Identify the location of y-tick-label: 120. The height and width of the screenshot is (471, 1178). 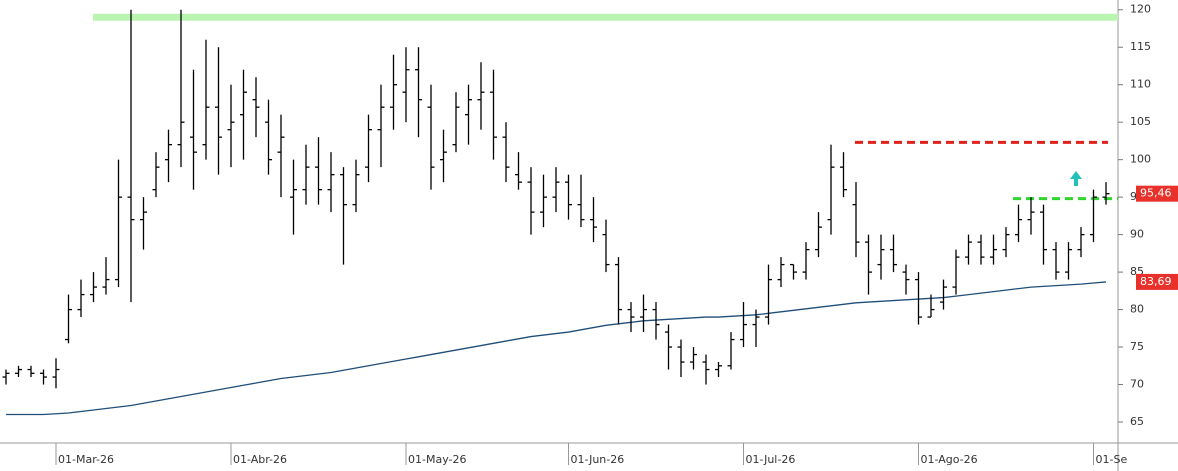
(1140, 9).